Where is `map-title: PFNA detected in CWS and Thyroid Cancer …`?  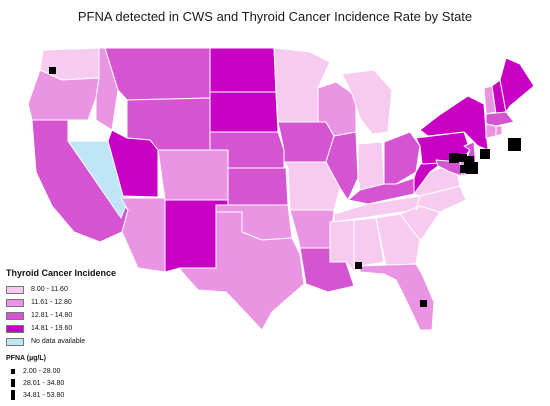
map-title: PFNA detected in CWS and Thyroid Cancer … is located at coordinates (275, 16).